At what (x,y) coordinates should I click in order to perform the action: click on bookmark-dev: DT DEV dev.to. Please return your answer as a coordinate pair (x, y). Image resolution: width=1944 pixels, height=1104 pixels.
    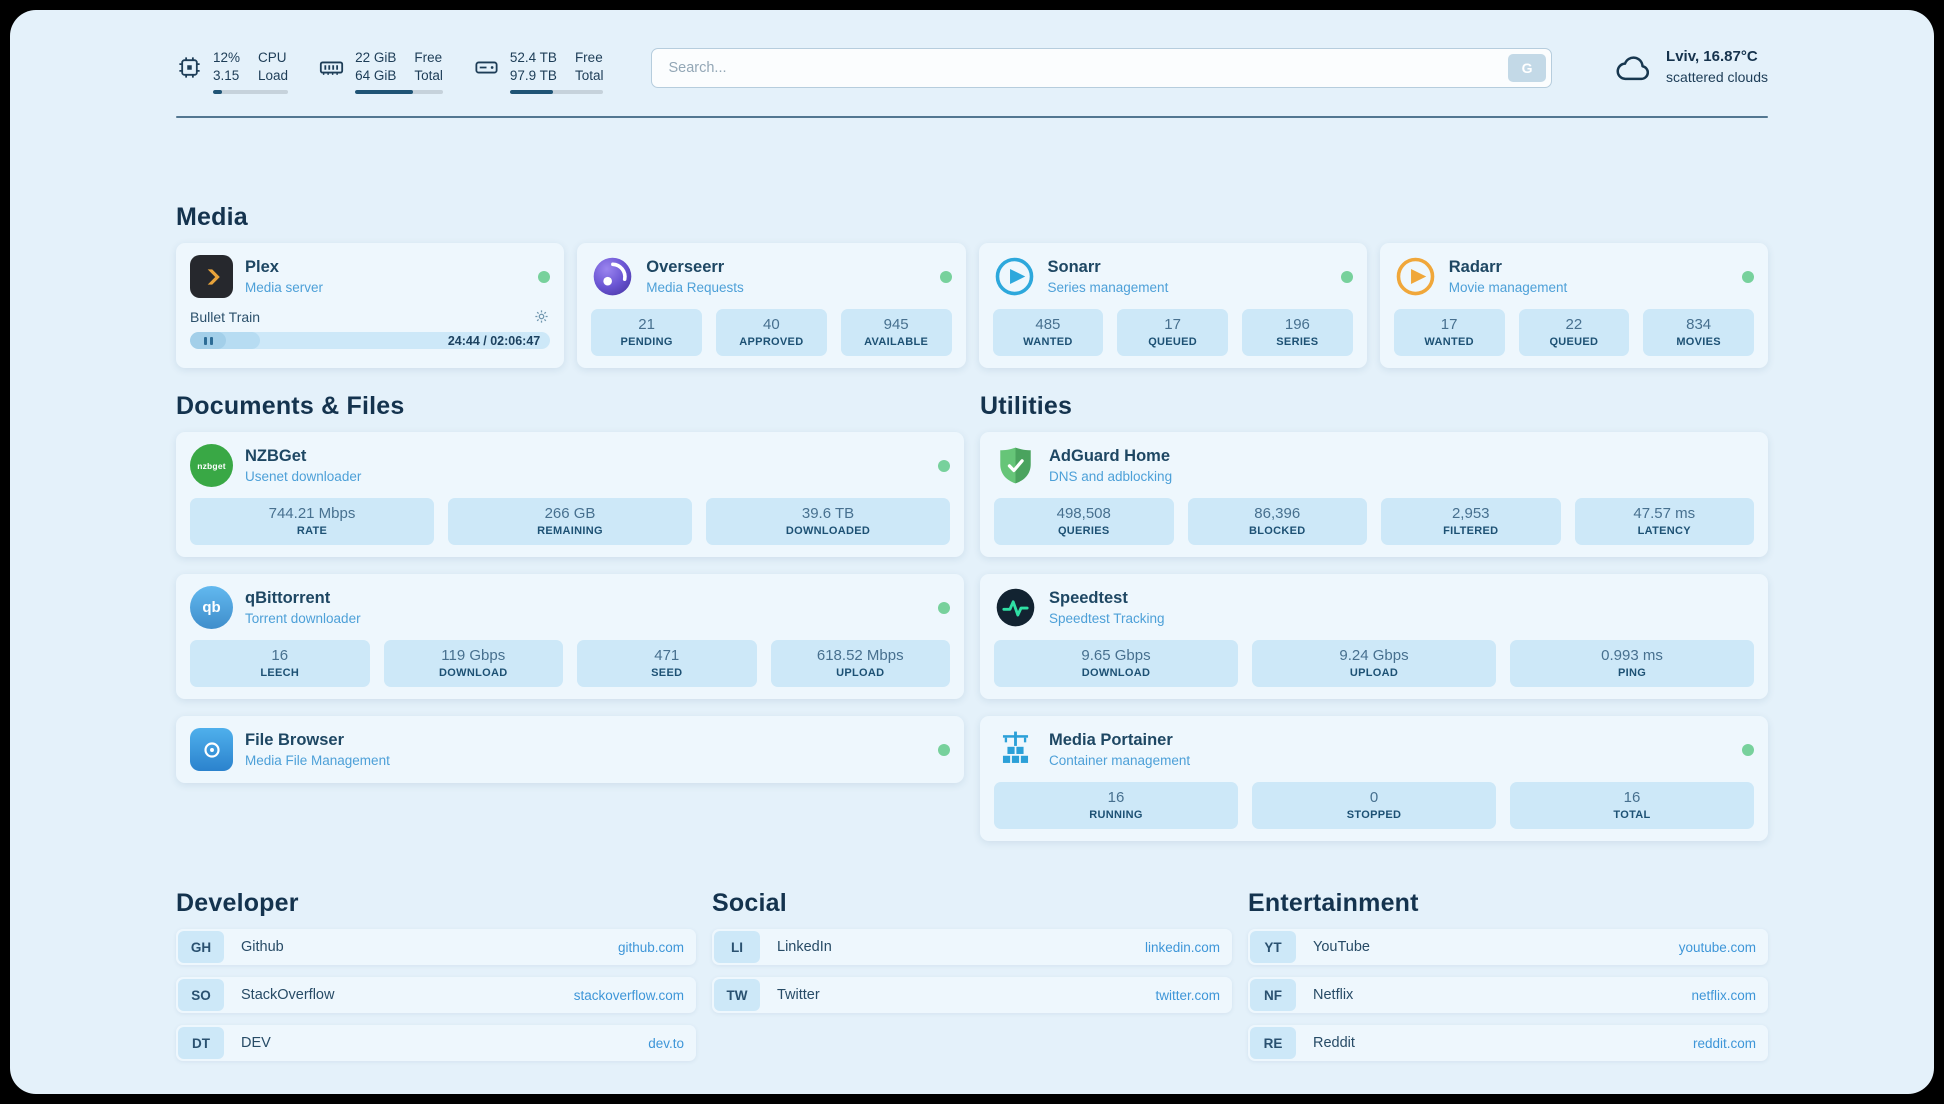
    Looking at the image, I should click on (436, 1043).